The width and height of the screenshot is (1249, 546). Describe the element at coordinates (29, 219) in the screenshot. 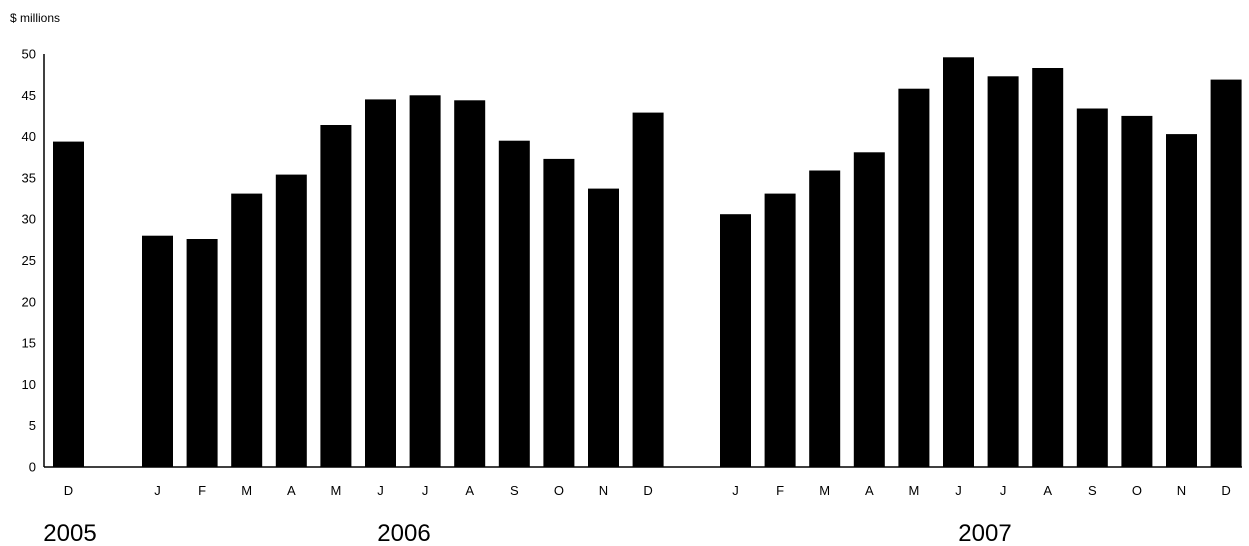

I see `y-tick-label: 30` at that location.